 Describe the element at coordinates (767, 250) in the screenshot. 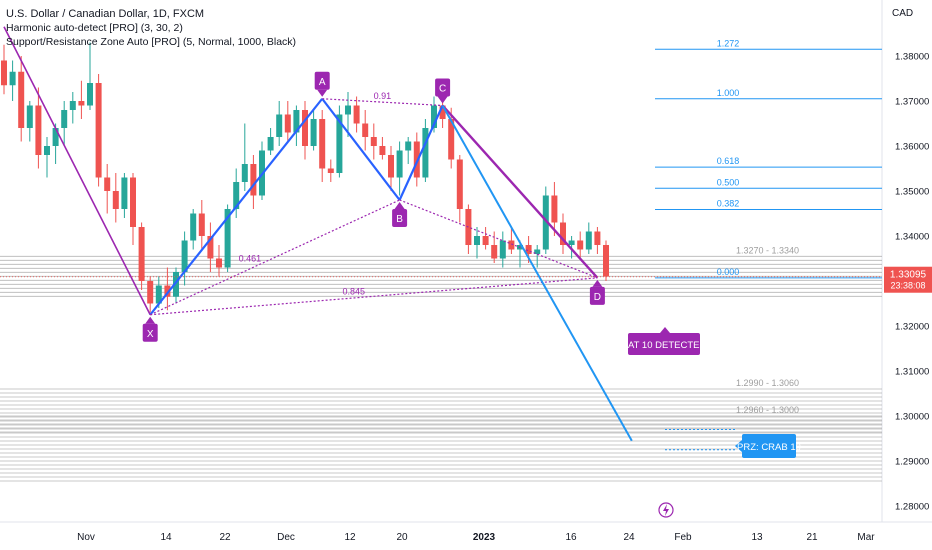

I see `sr-zone-label: 1.3270 - 1.3340` at that location.